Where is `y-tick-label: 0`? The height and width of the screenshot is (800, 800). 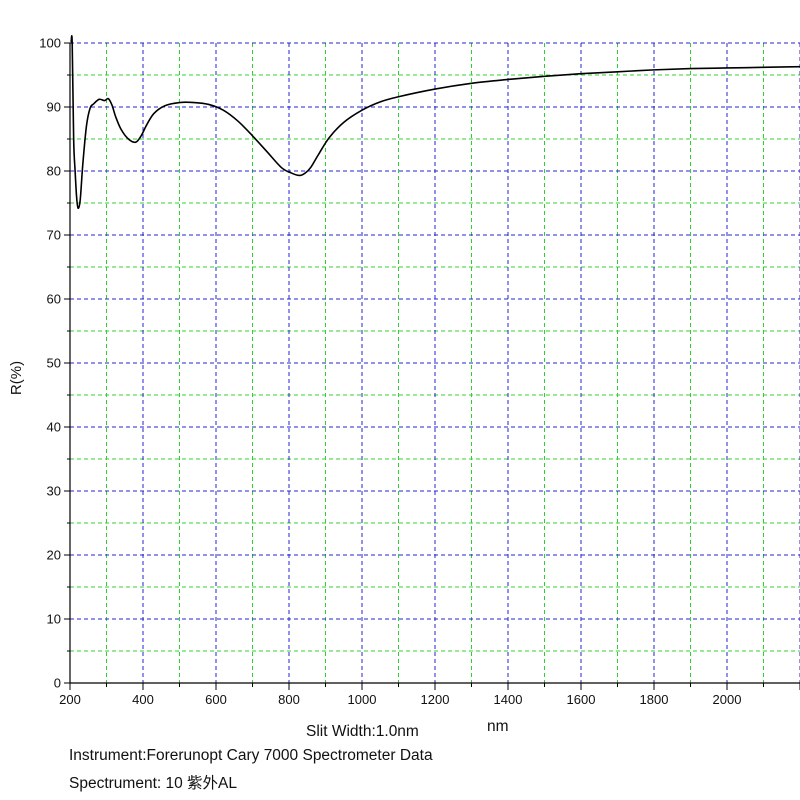
y-tick-label: 0 is located at coordinates (57, 683).